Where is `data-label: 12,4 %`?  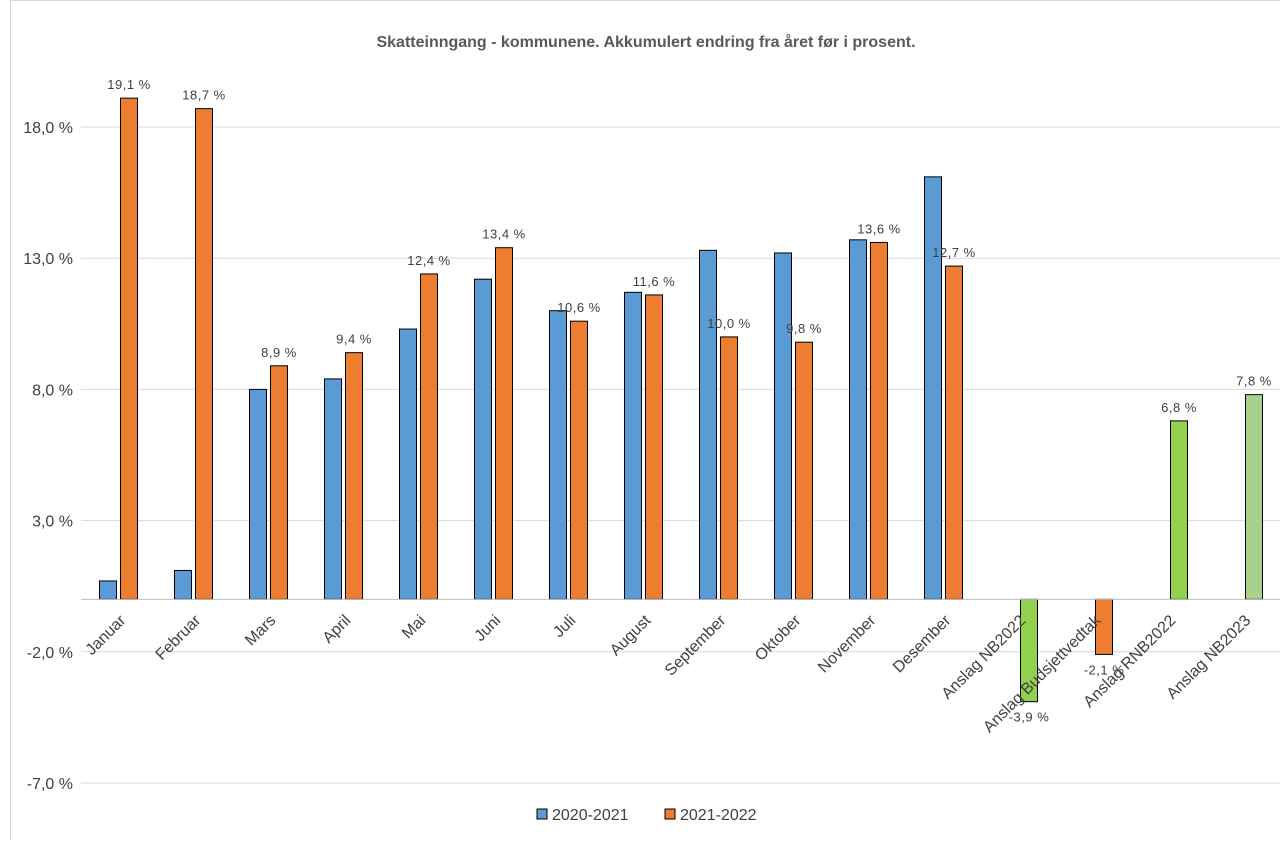
data-label: 12,4 % is located at coordinates (428, 260).